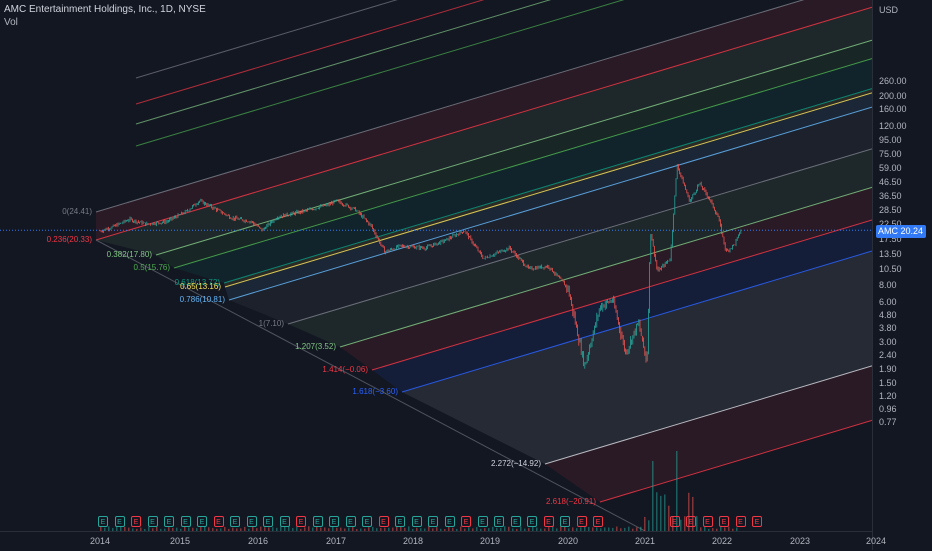 The height and width of the screenshot is (551, 932). What do you see at coordinates (888, 369) in the screenshot?
I see `price-tick-label: 1.90` at bounding box center [888, 369].